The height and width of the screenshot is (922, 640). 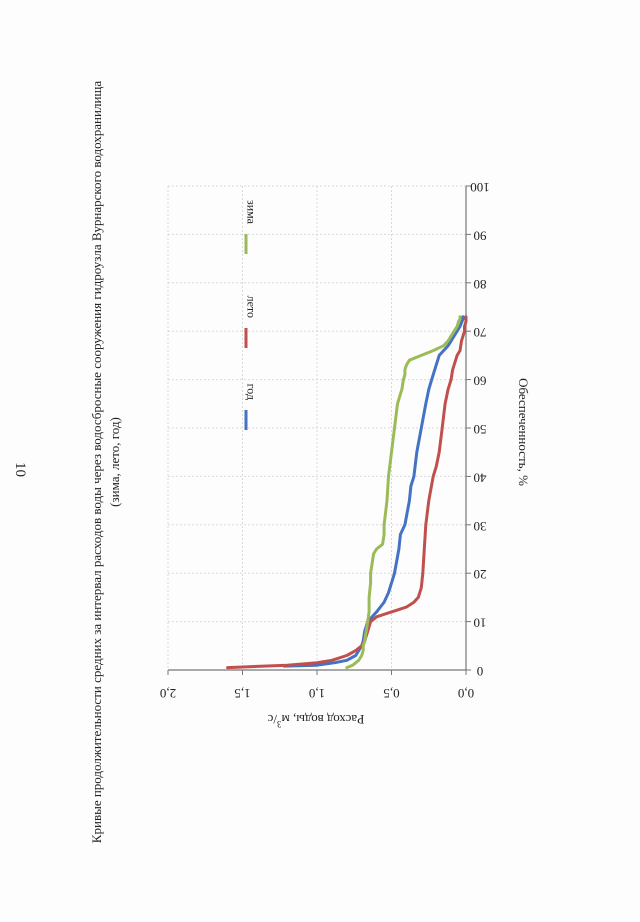 I want to click on y-tick-label: 1,5, so click(x=242, y=693).